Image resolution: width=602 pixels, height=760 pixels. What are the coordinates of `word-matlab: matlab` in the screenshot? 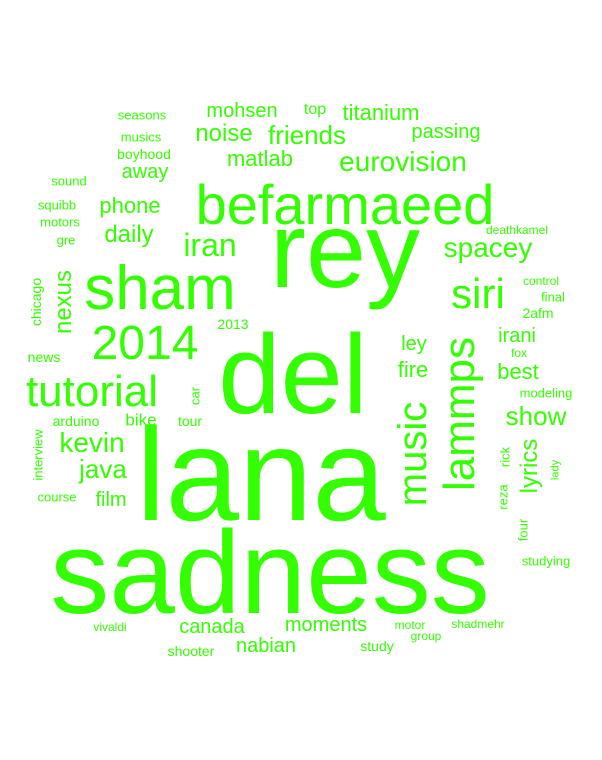 It's located at (260, 158).